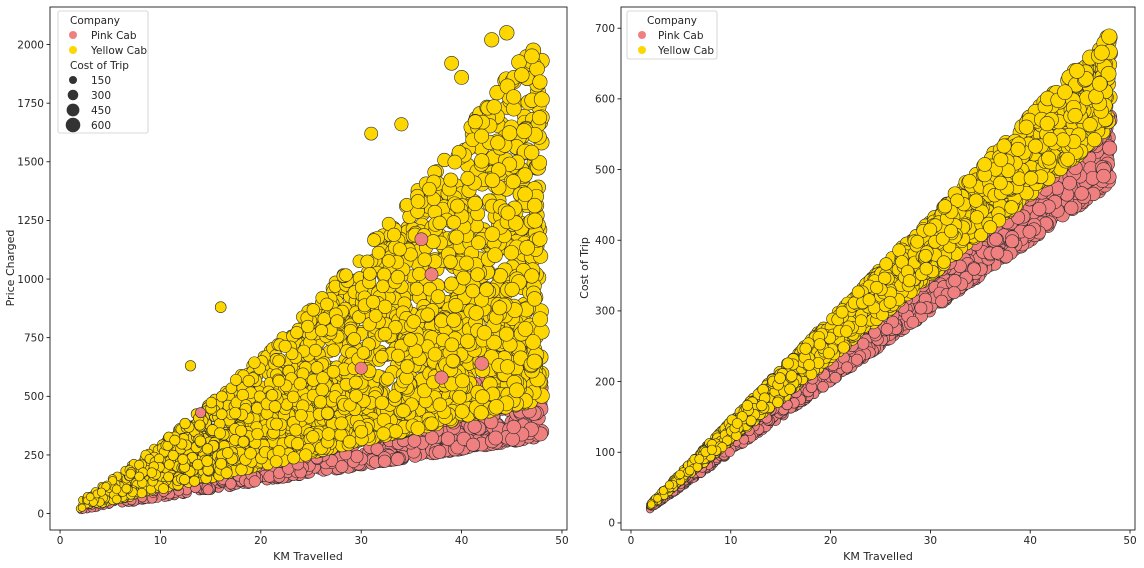 The image size is (1144, 568). What do you see at coordinates (30, 221) in the screenshot?
I see `y-tick-label: 1250` at bounding box center [30, 221].